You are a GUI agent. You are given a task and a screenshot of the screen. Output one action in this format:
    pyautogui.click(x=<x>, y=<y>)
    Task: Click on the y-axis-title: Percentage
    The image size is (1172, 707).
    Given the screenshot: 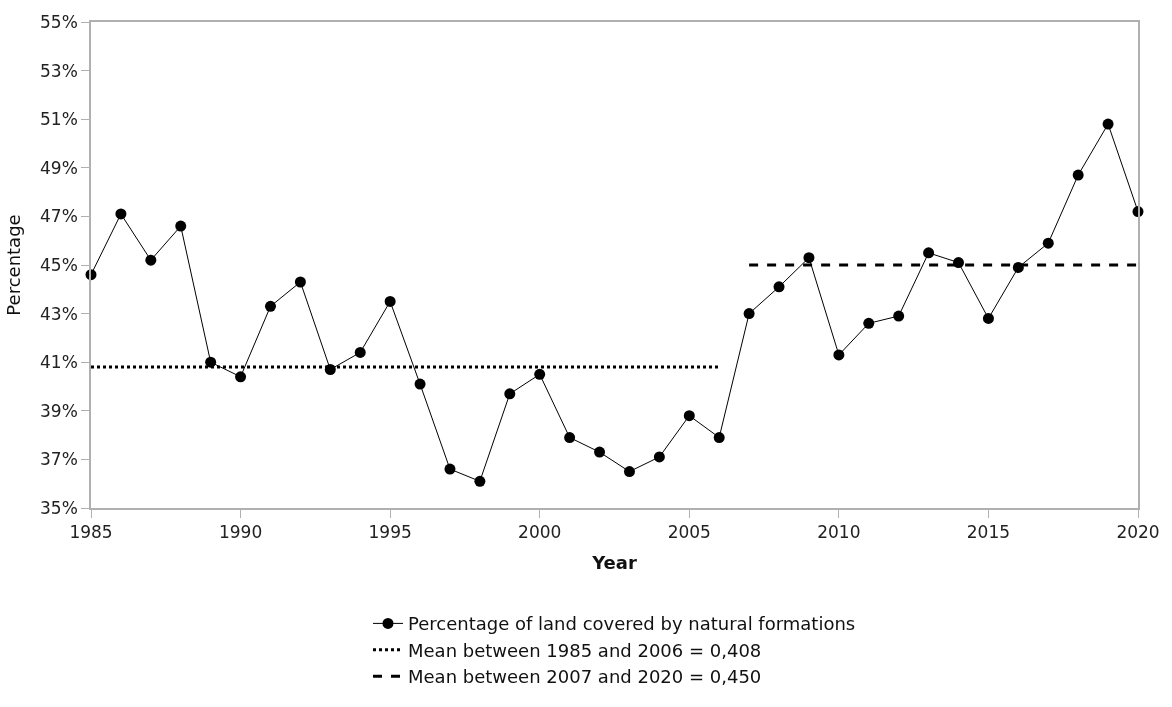 What is the action you would take?
    pyautogui.click(x=13, y=265)
    